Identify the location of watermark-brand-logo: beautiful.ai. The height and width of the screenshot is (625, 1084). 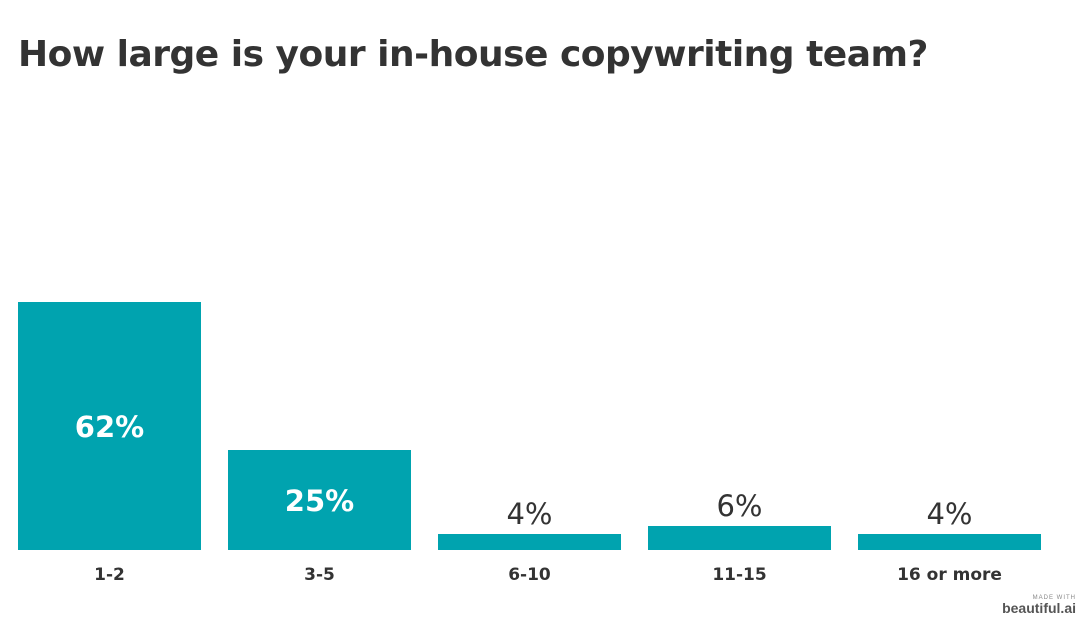
(1039, 608).